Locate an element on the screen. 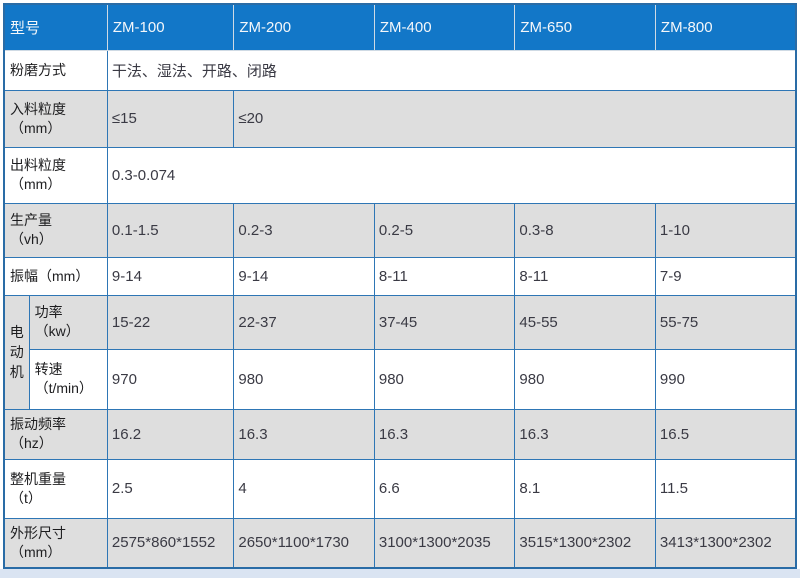 This screenshot has height=578, width=800. header-model-zm800: ZM-800 is located at coordinates (725, 27).